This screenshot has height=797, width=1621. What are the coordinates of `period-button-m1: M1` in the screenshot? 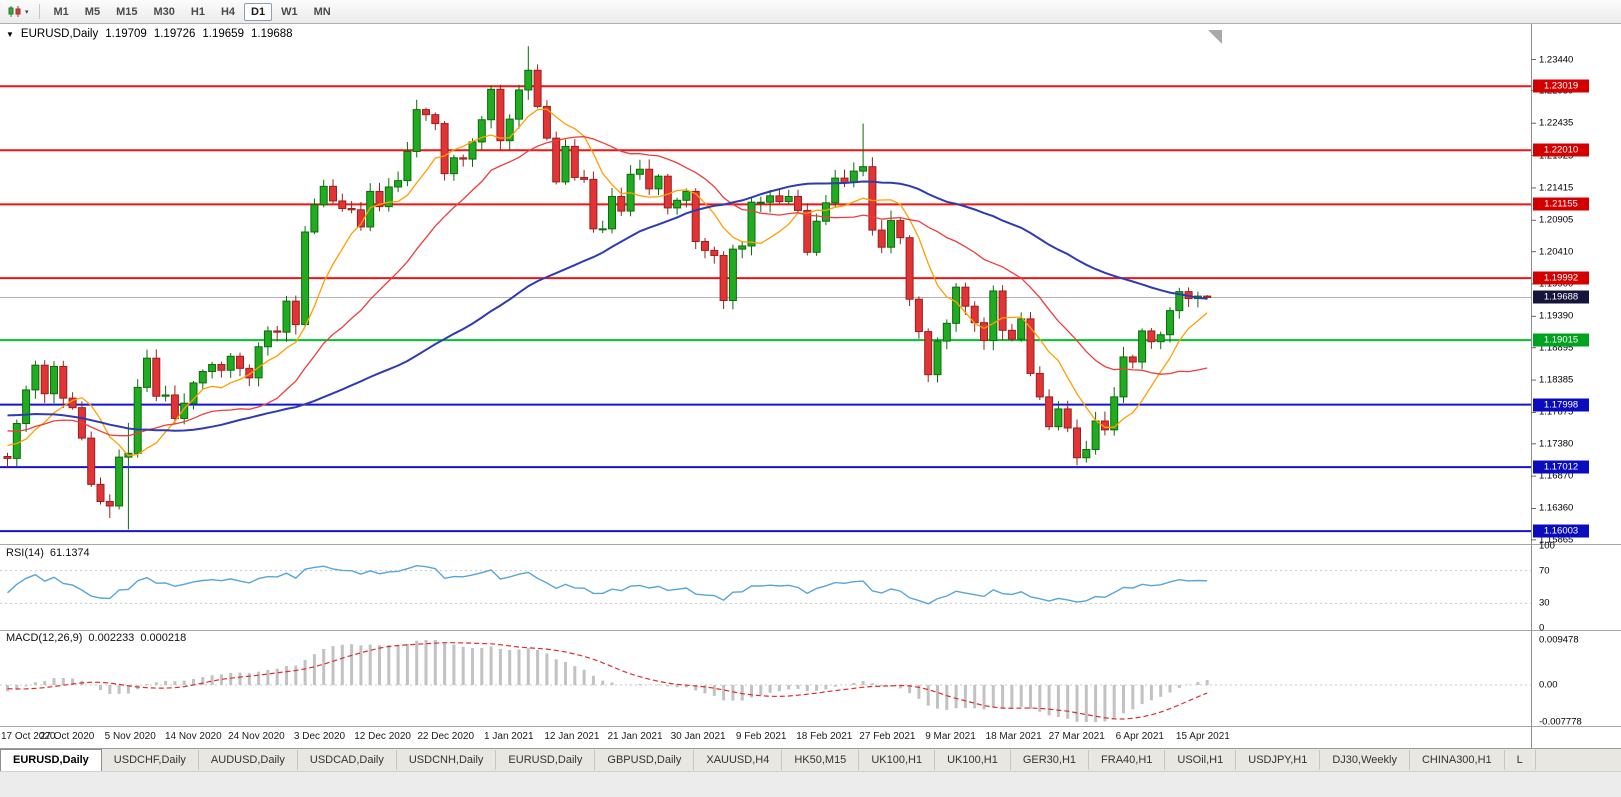 It's located at (61, 11).